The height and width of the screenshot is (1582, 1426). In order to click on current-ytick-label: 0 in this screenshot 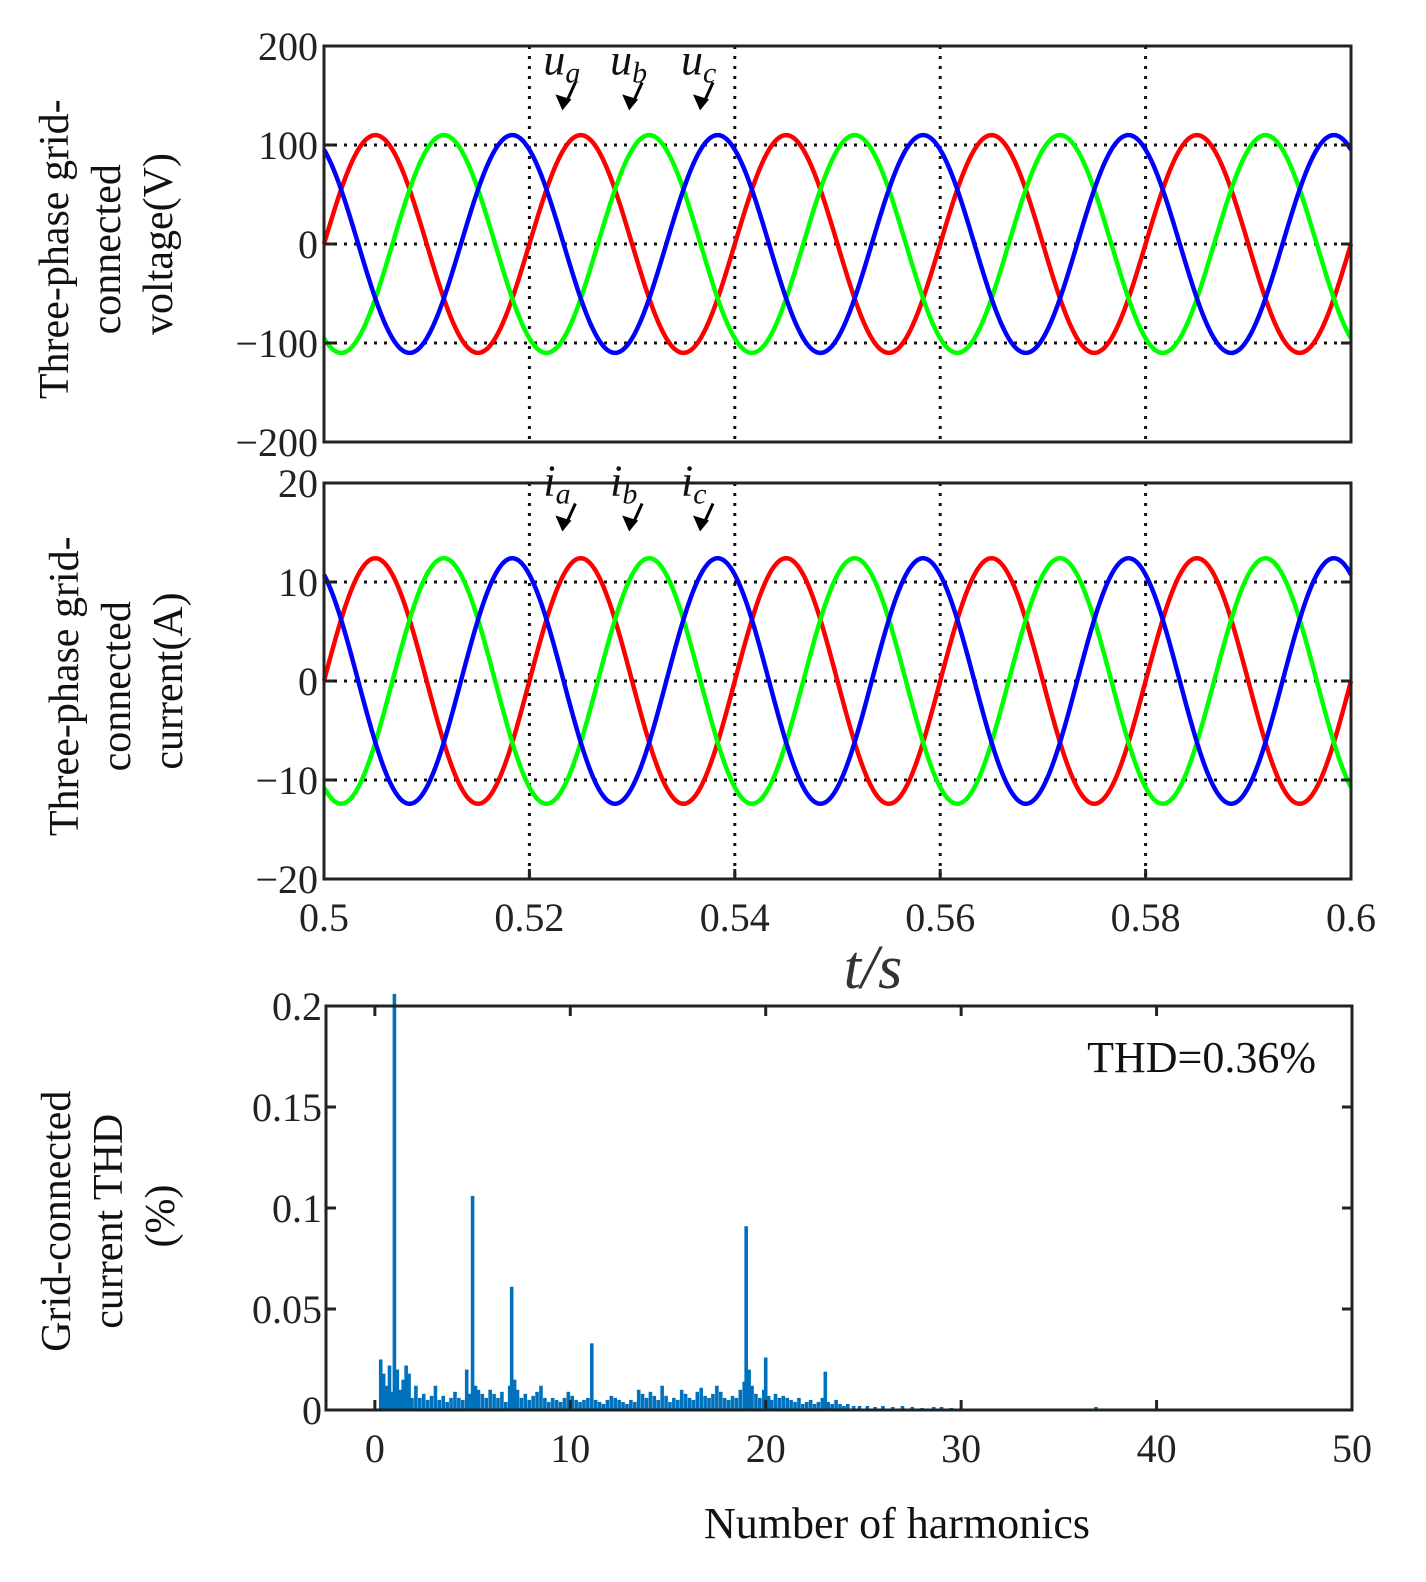, I will do `click(308, 681)`.